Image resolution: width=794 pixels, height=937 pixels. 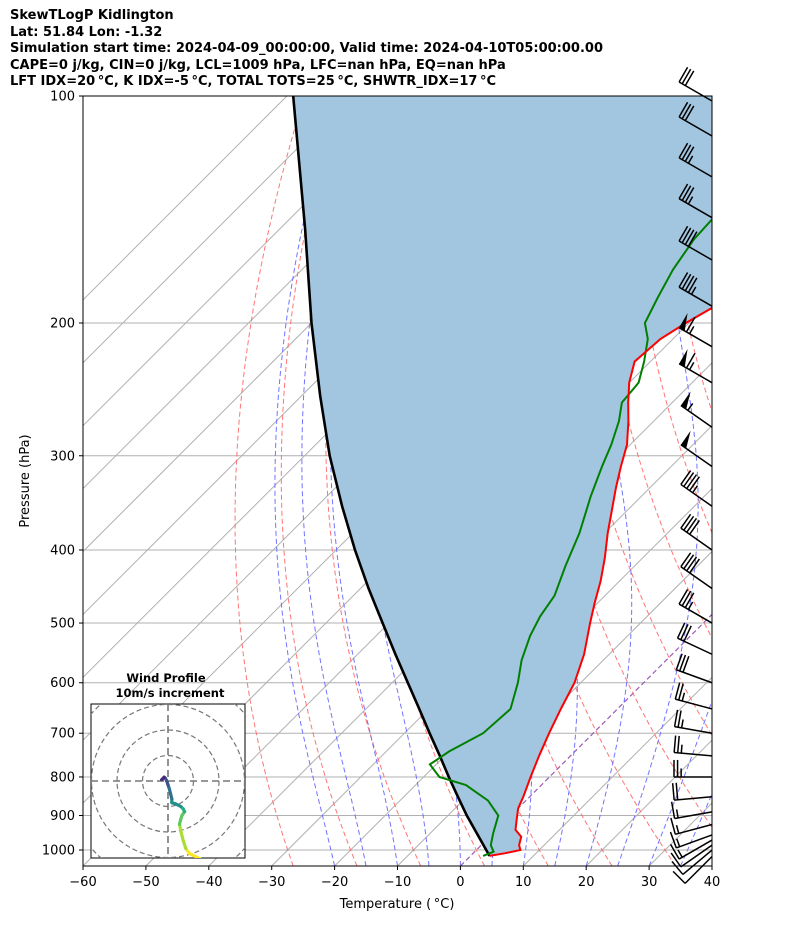 What do you see at coordinates (62, 97) in the screenshot?
I see `y-tick-label: 100` at bounding box center [62, 97].